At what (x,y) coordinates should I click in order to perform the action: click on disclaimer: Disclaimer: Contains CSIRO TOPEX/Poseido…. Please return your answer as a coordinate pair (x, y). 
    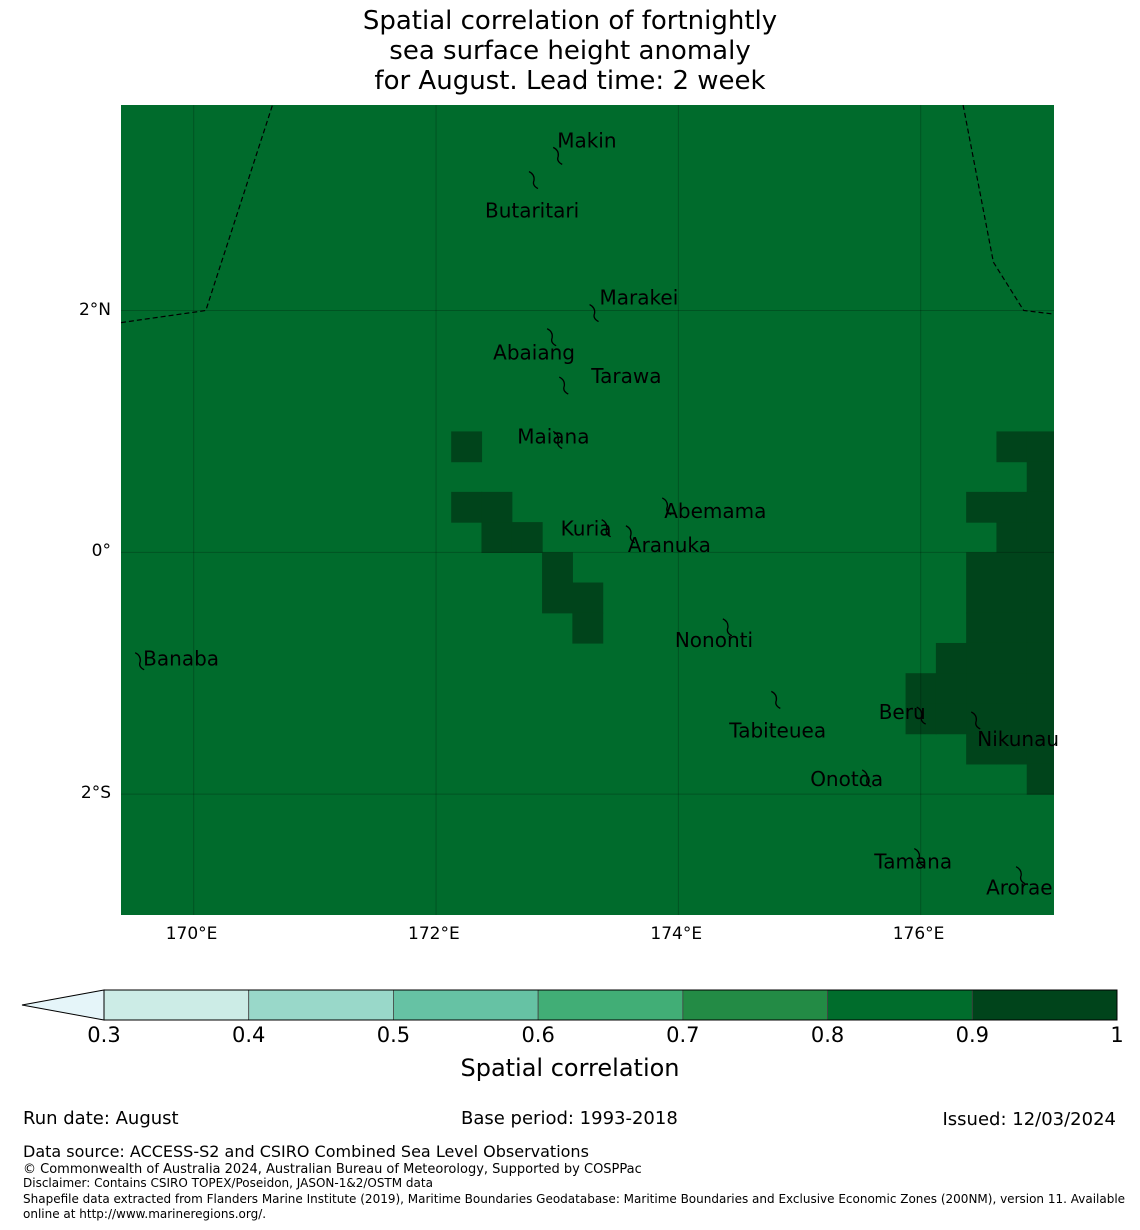
    Looking at the image, I should click on (228, 1183).